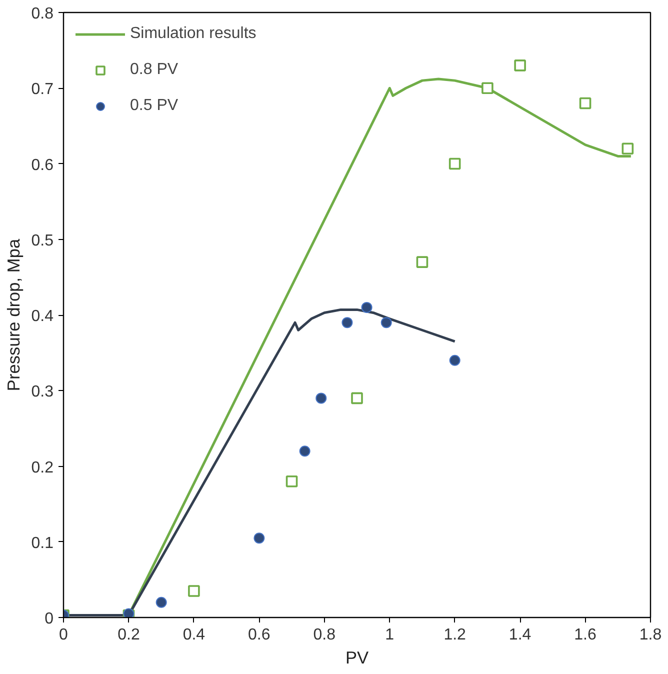 Image resolution: width=668 pixels, height=674 pixels. What do you see at coordinates (194, 635) in the screenshot?
I see `x-tick-label: 0.4` at bounding box center [194, 635].